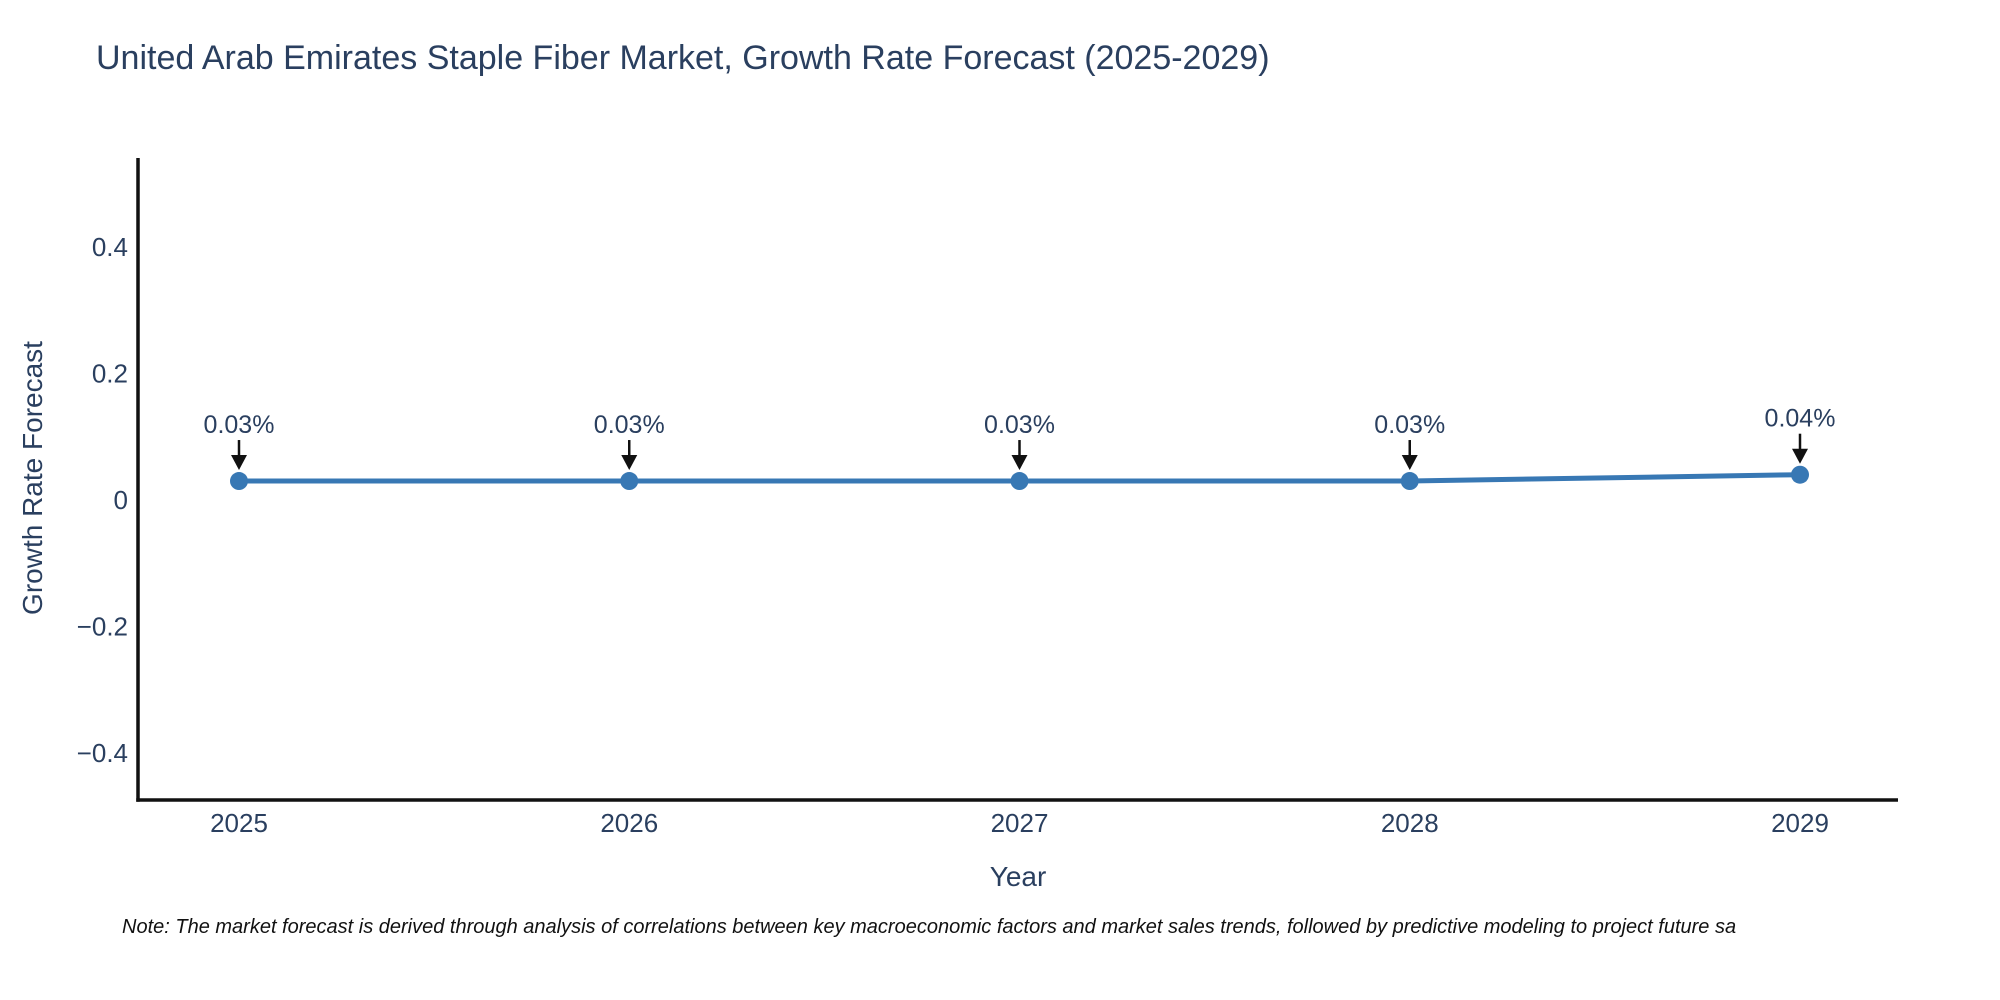  I want to click on y-tick-label: 0.4, so click(110, 247).